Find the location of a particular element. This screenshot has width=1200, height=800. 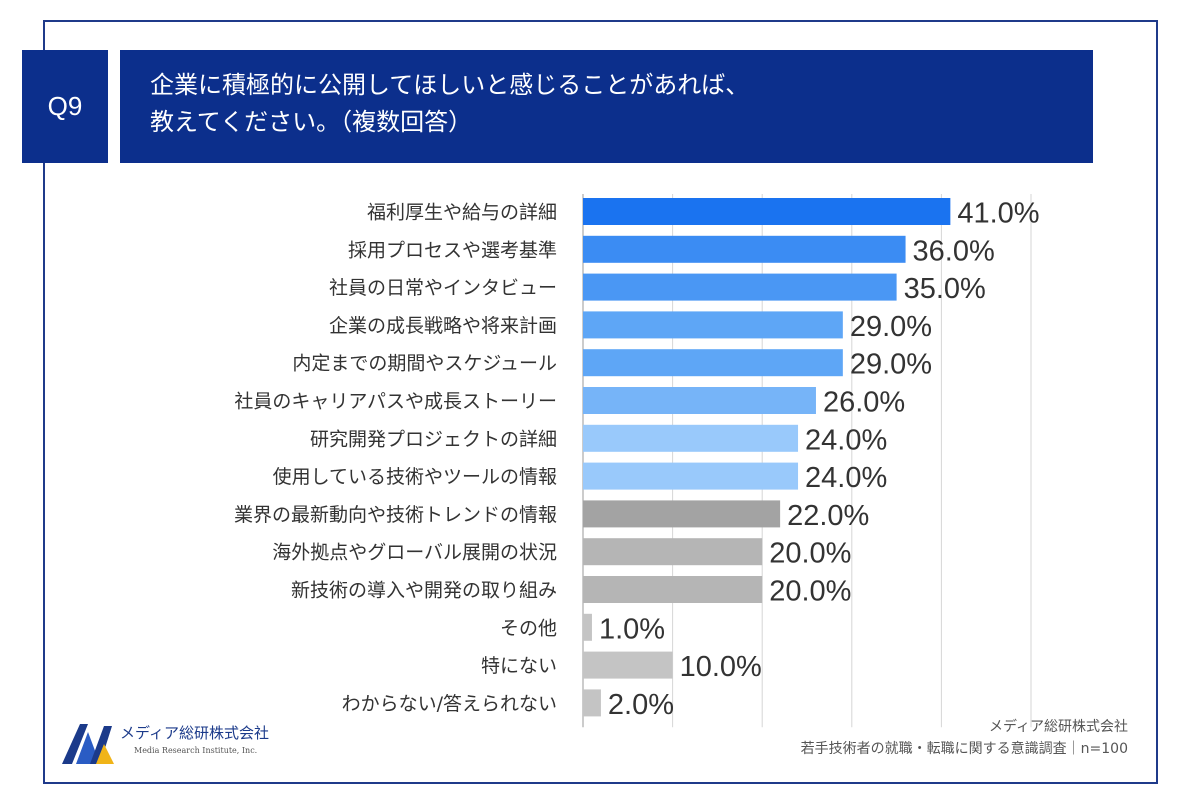

category-label-7: 研究開発プロジェクトの詳細 is located at coordinates (433, 439).